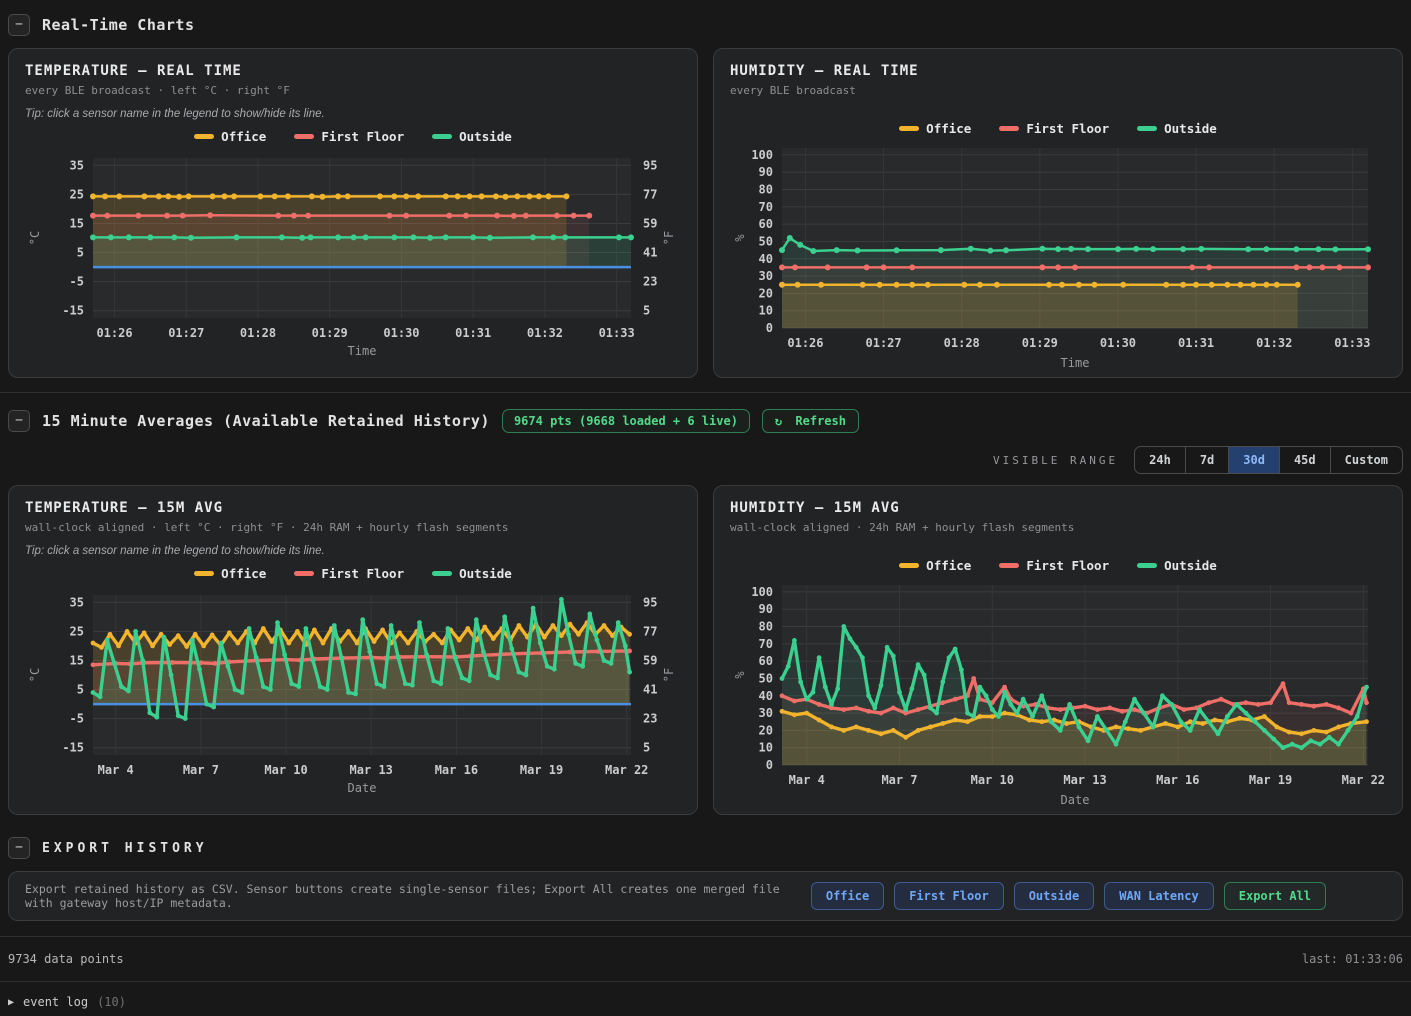  Describe the element at coordinates (1054, 896) in the screenshot. I see `export-button-outside: Outside` at that location.